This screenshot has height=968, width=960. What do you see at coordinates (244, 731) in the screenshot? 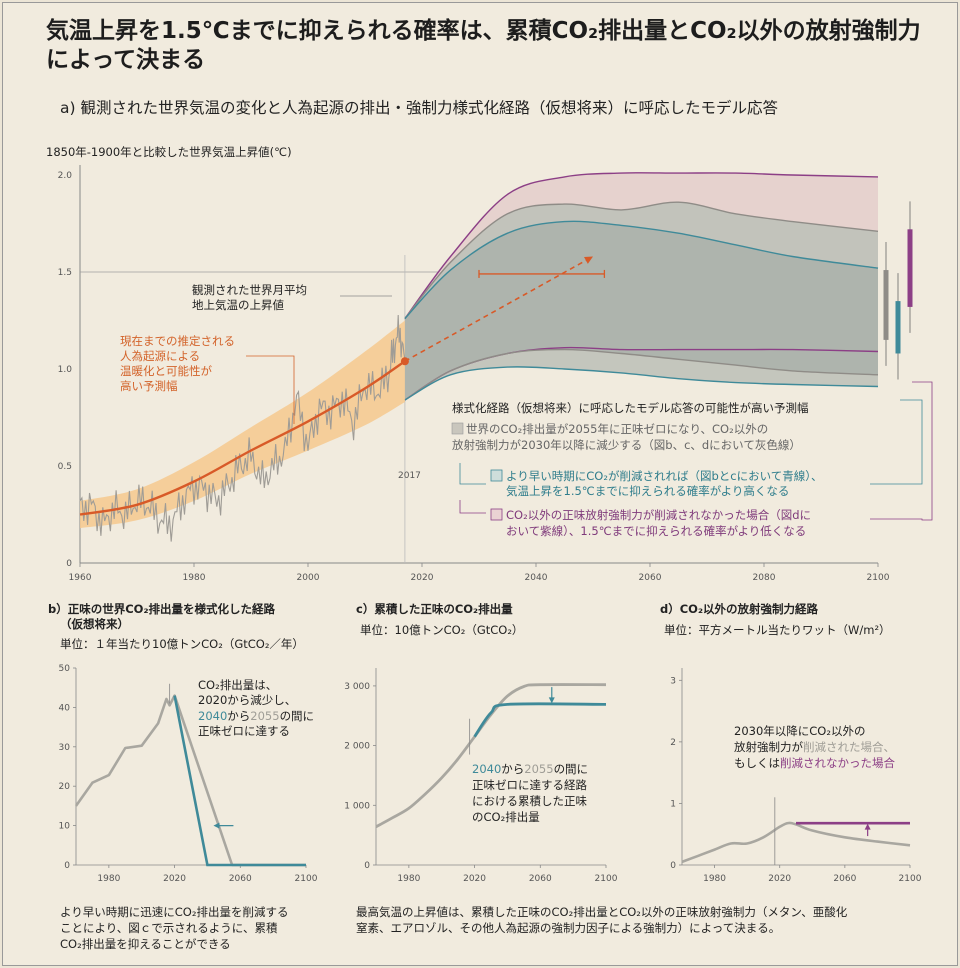
I see `panel-b-note-4: 正味ゼロに達する` at bounding box center [244, 731].